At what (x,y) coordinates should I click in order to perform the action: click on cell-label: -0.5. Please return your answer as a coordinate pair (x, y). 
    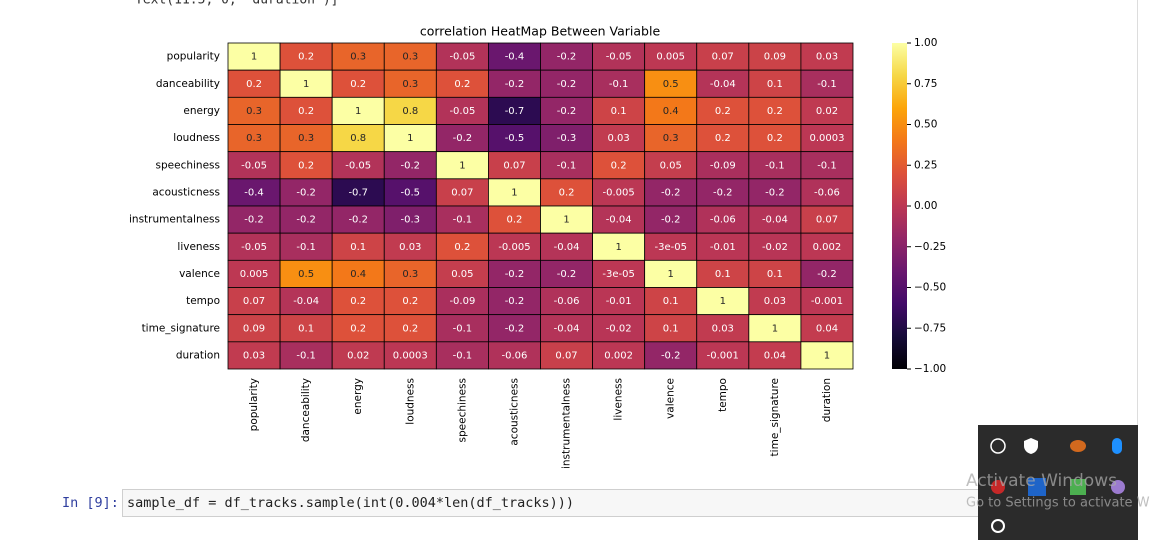
    Looking at the image, I should click on (515, 138).